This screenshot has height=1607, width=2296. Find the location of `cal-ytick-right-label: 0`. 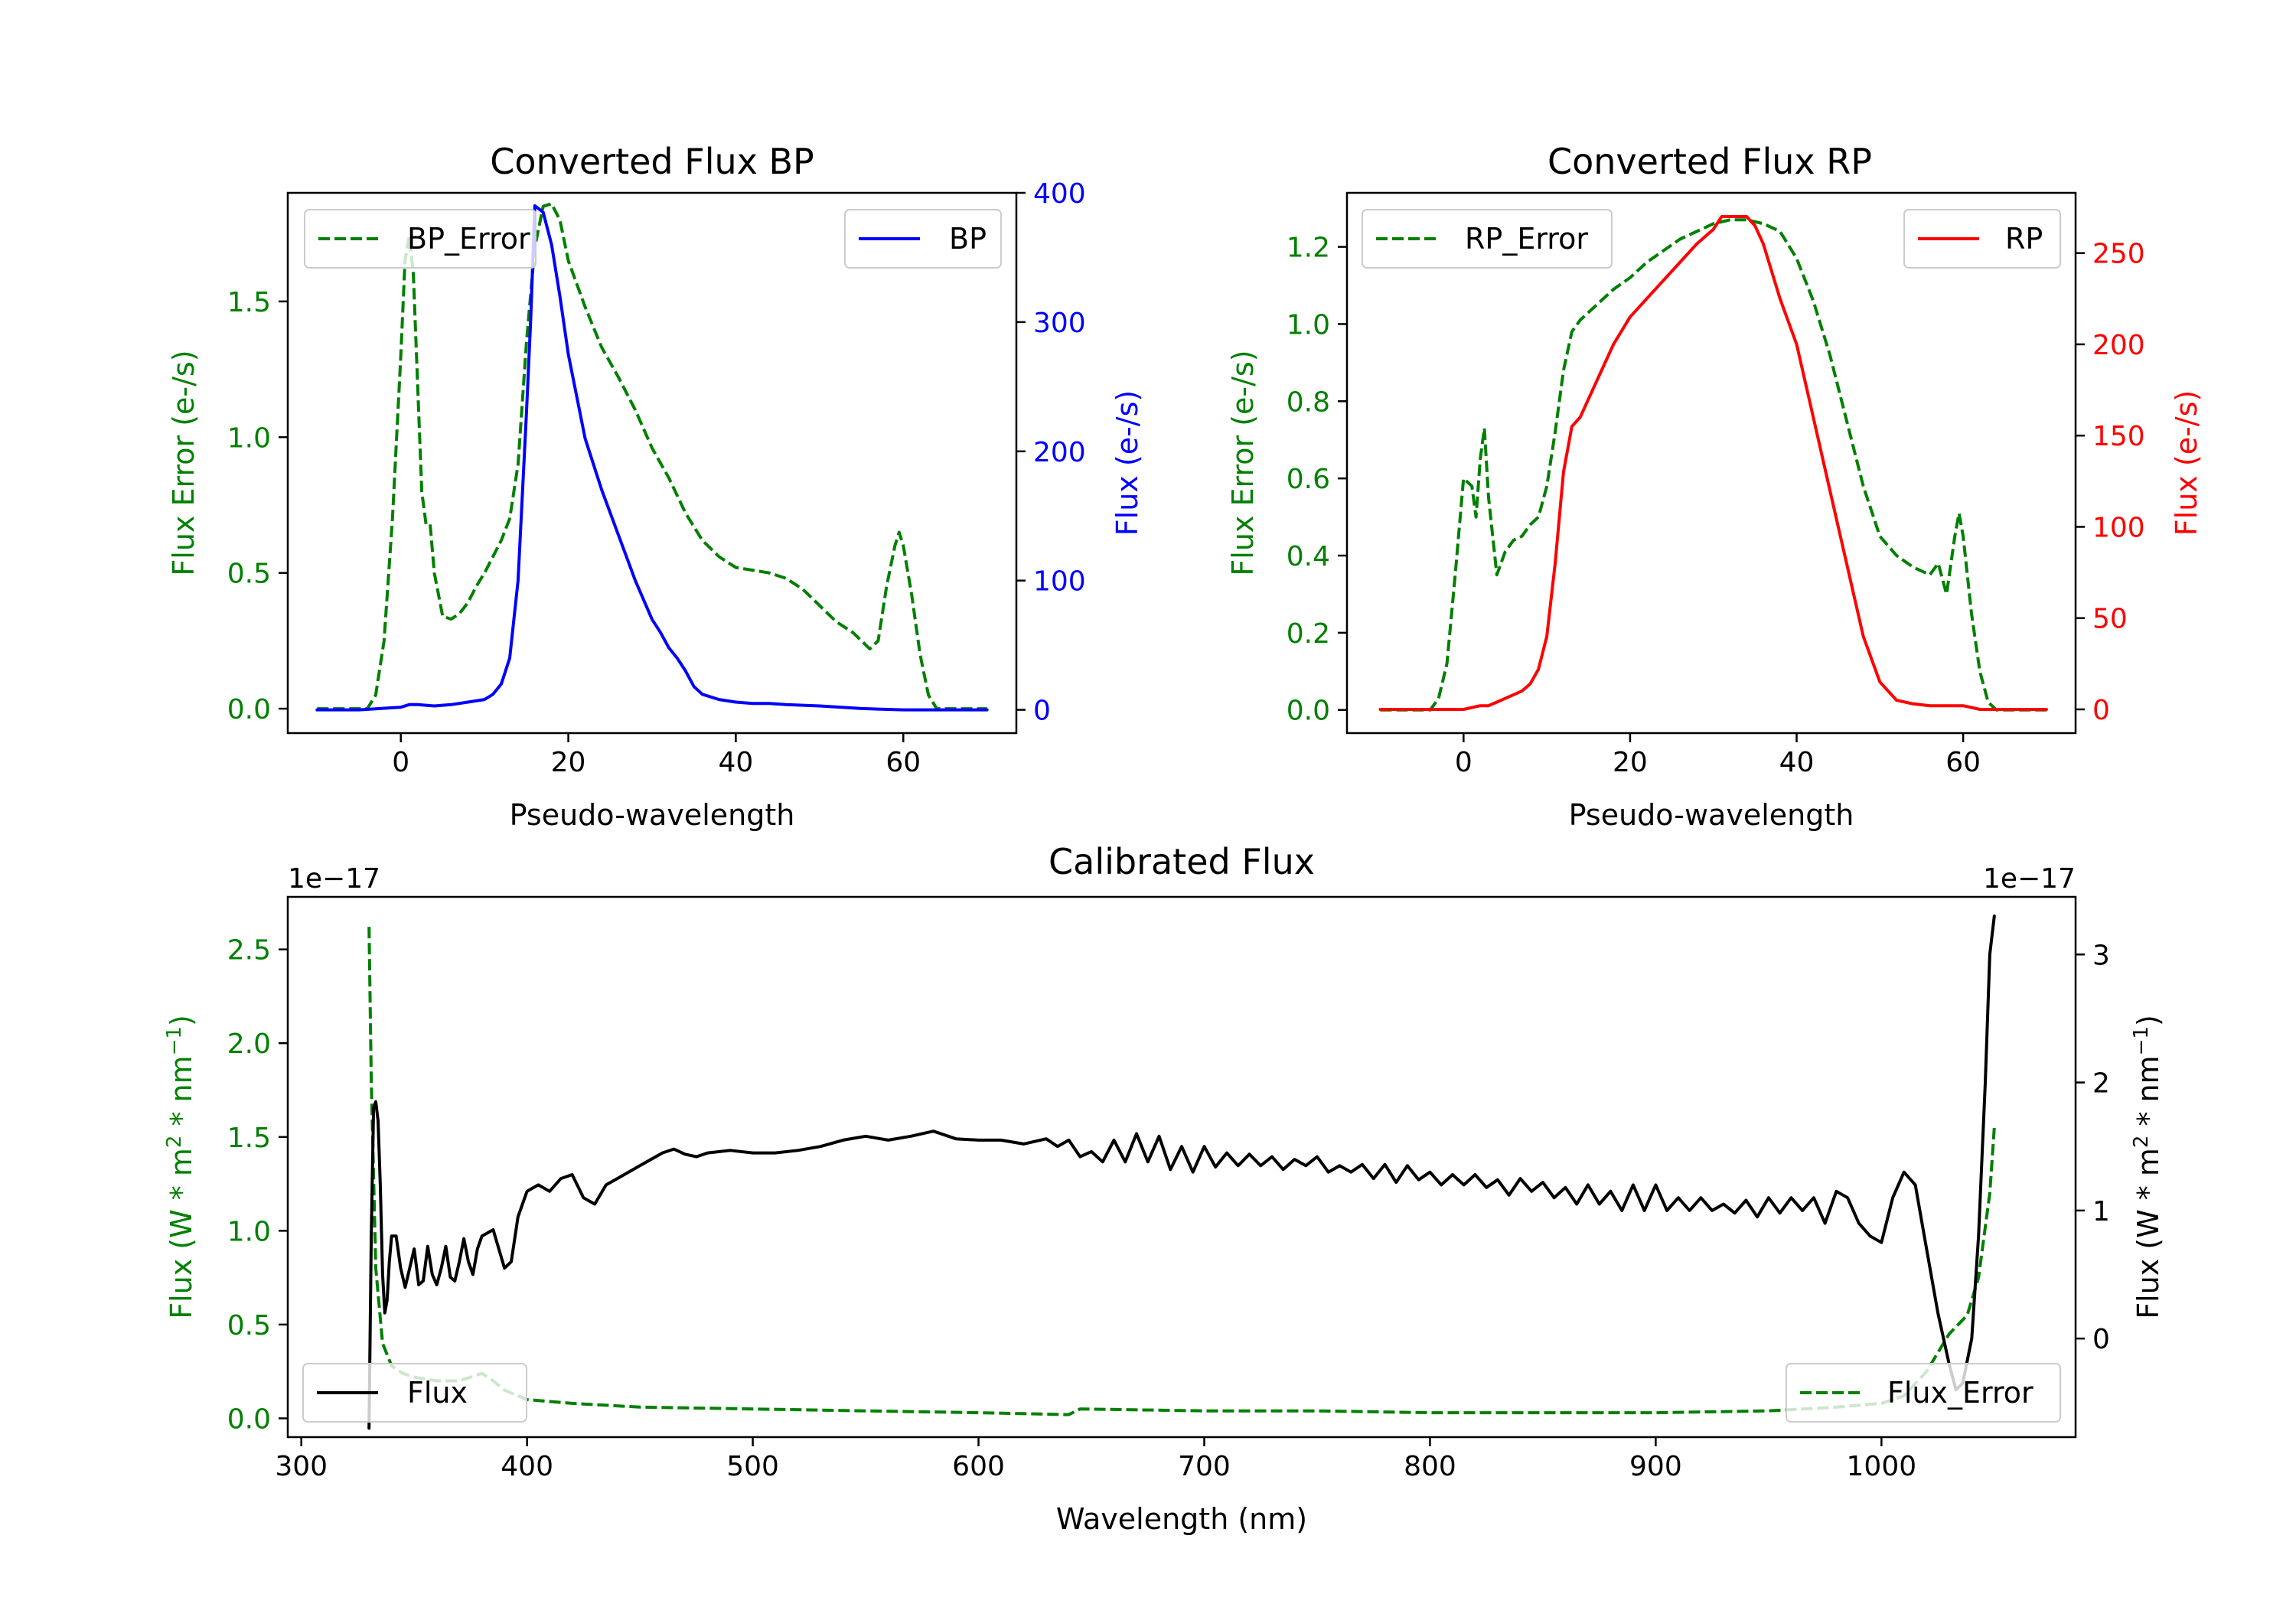

cal-ytick-right-label: 0 is located at coordinates (2101, 1339).